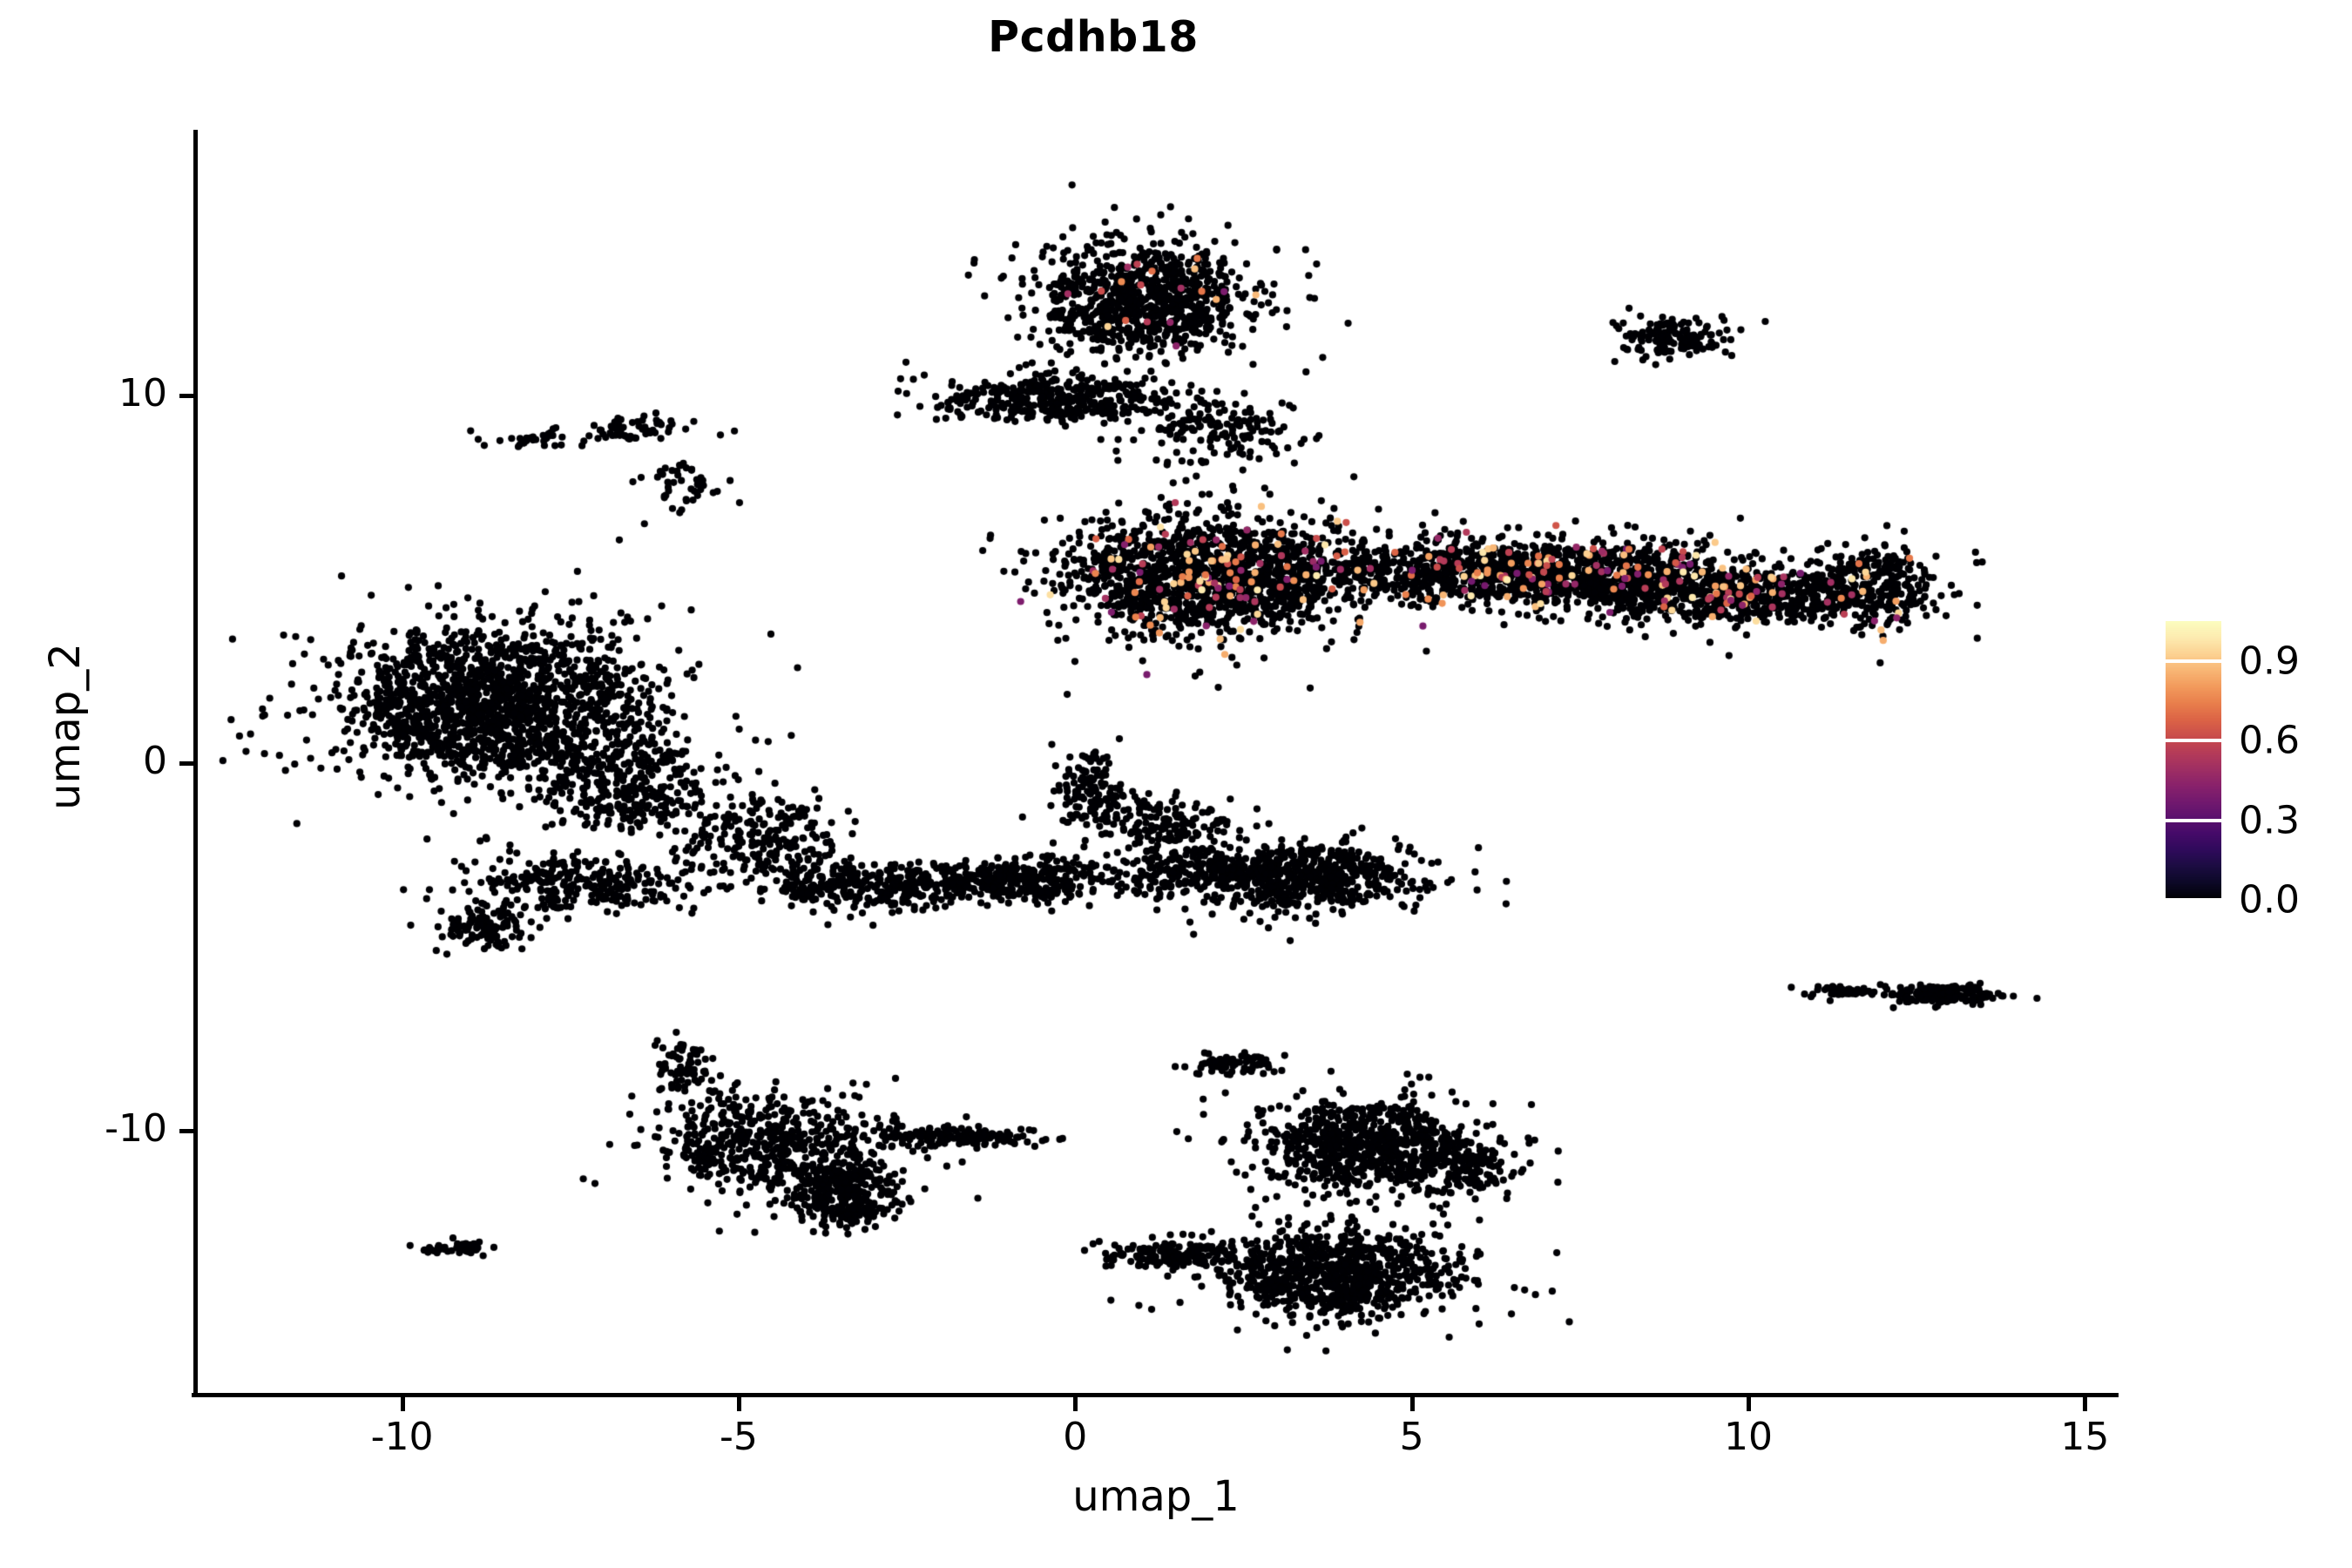  What do you see at coordinates (1411, 1437) in the screenshot?
I see `x-tick-label: 5` at bounding box center [1411, 1437].